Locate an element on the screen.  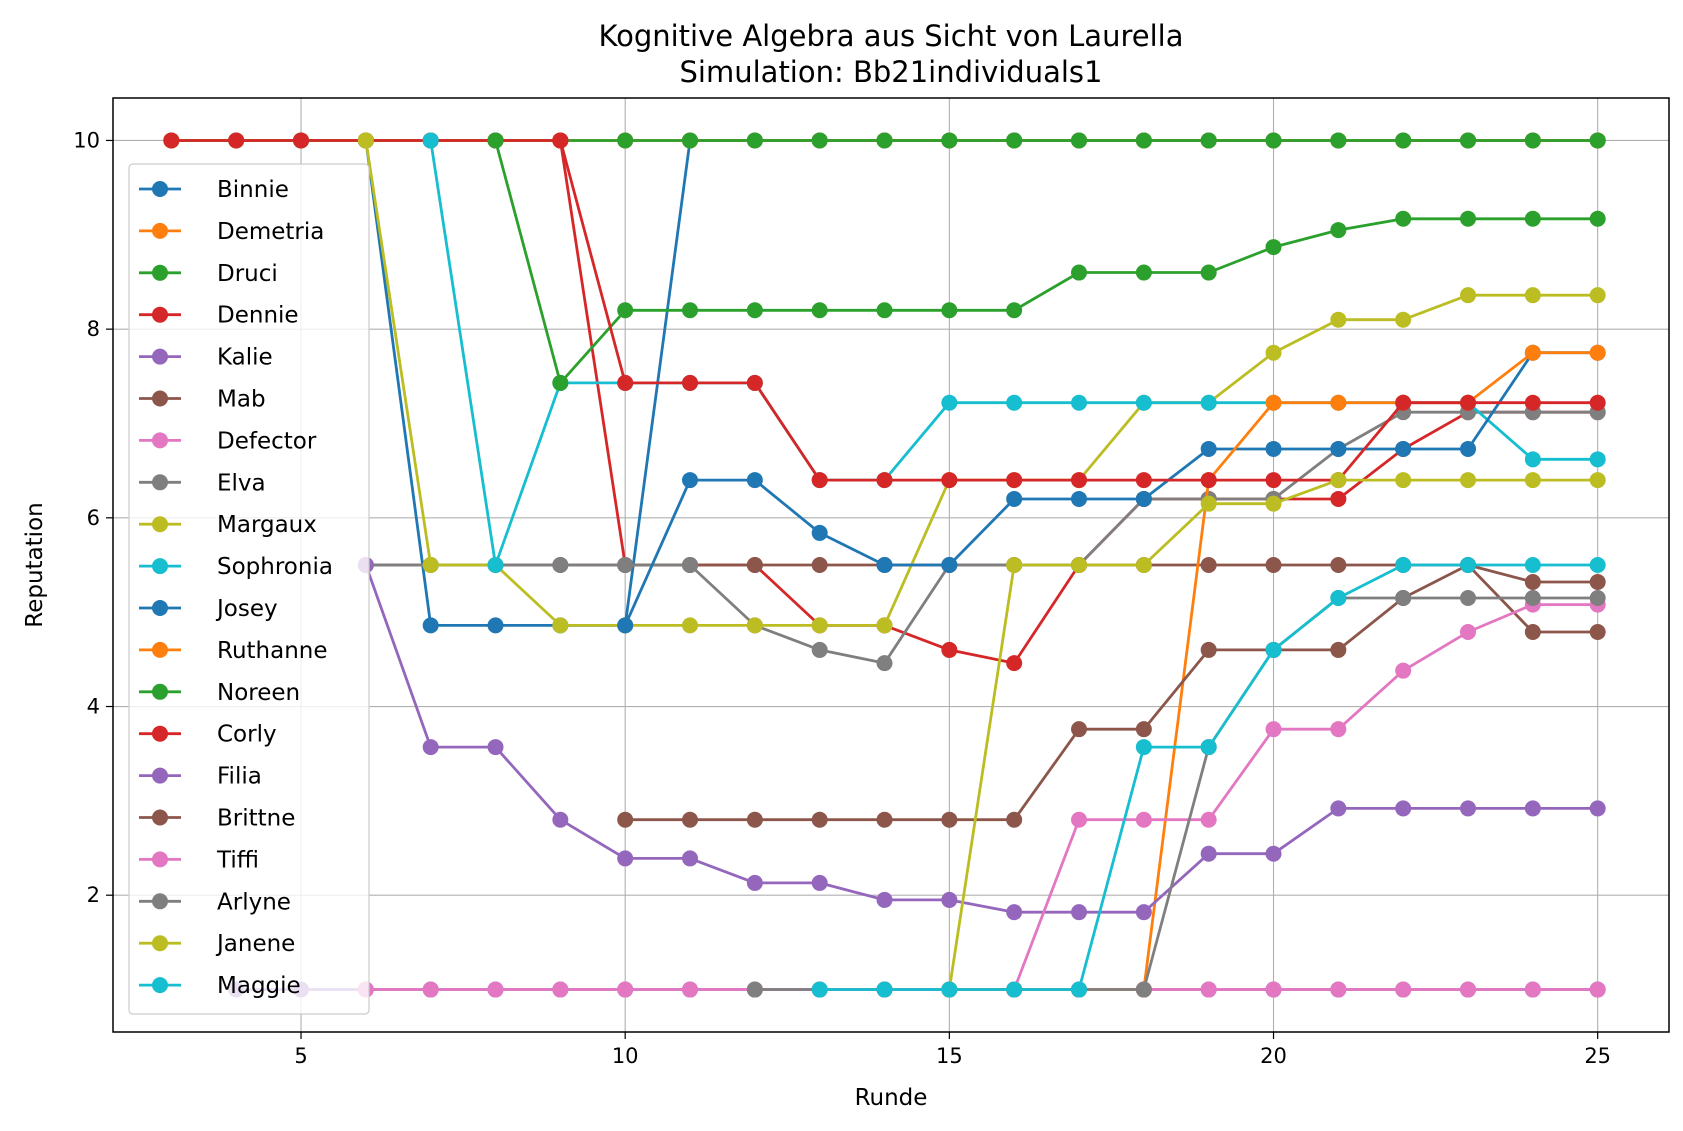
legend-item: Margaux is located at coordinates (228, 525).